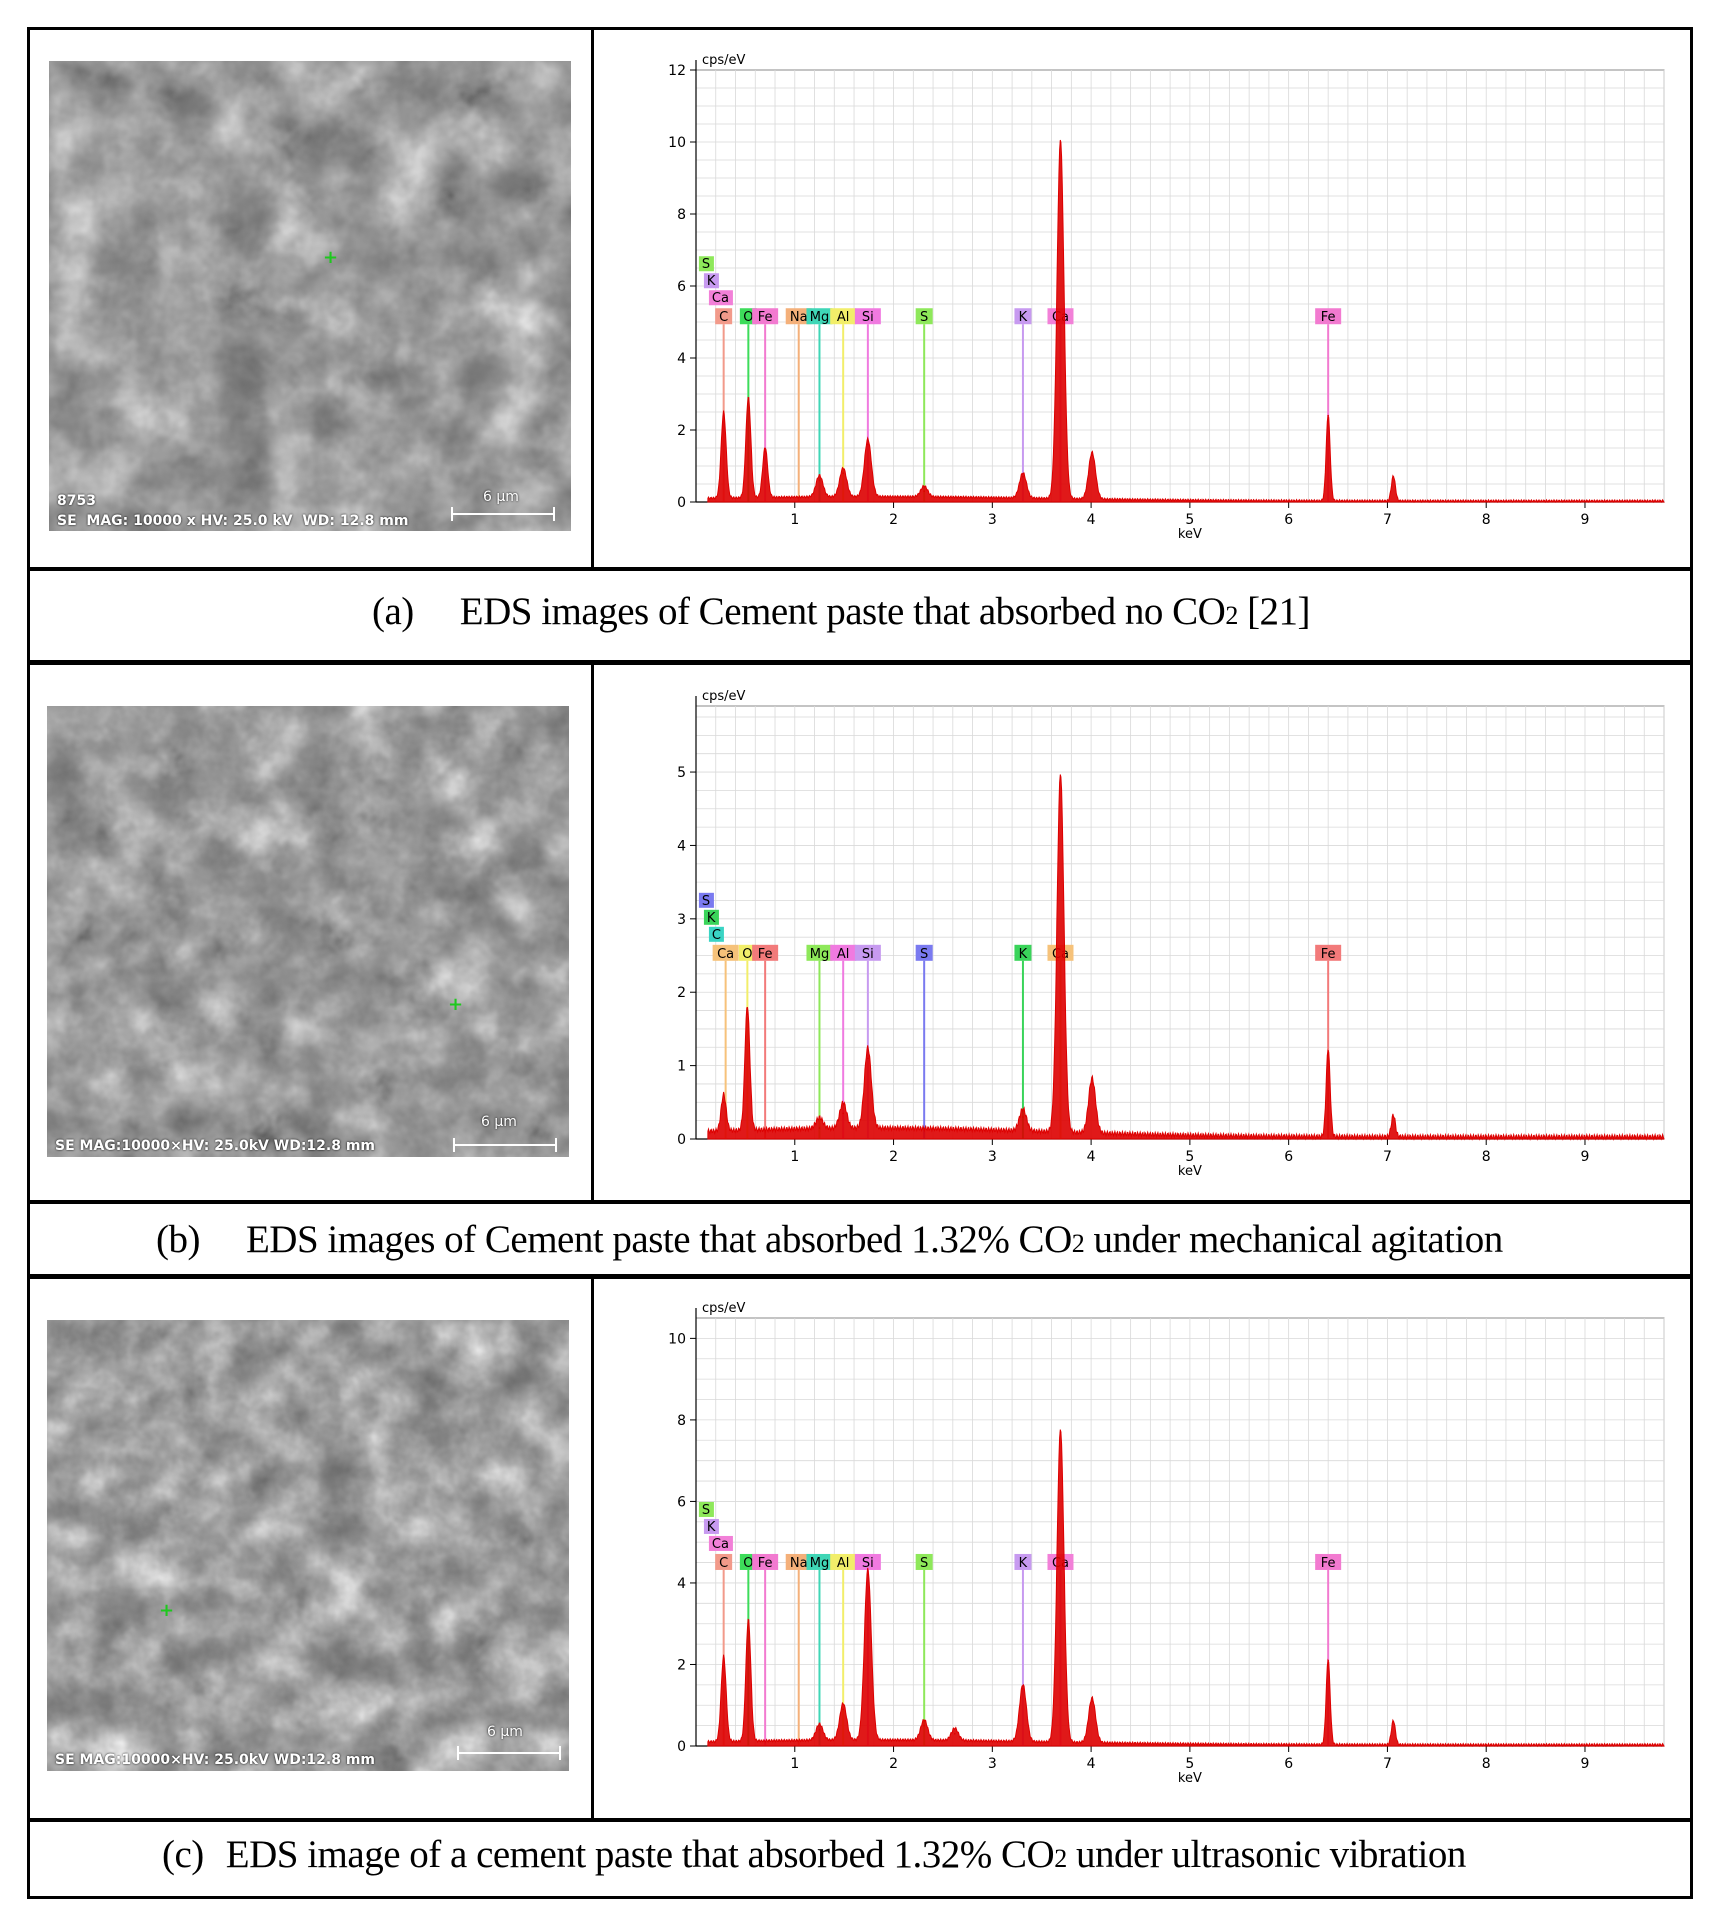 Image resolution: width=1723 pixels, height=1927 pixels. Describe the element at coordinates (794, 1764) in the screenshot. I see `x-tick-label: 1` at that location.